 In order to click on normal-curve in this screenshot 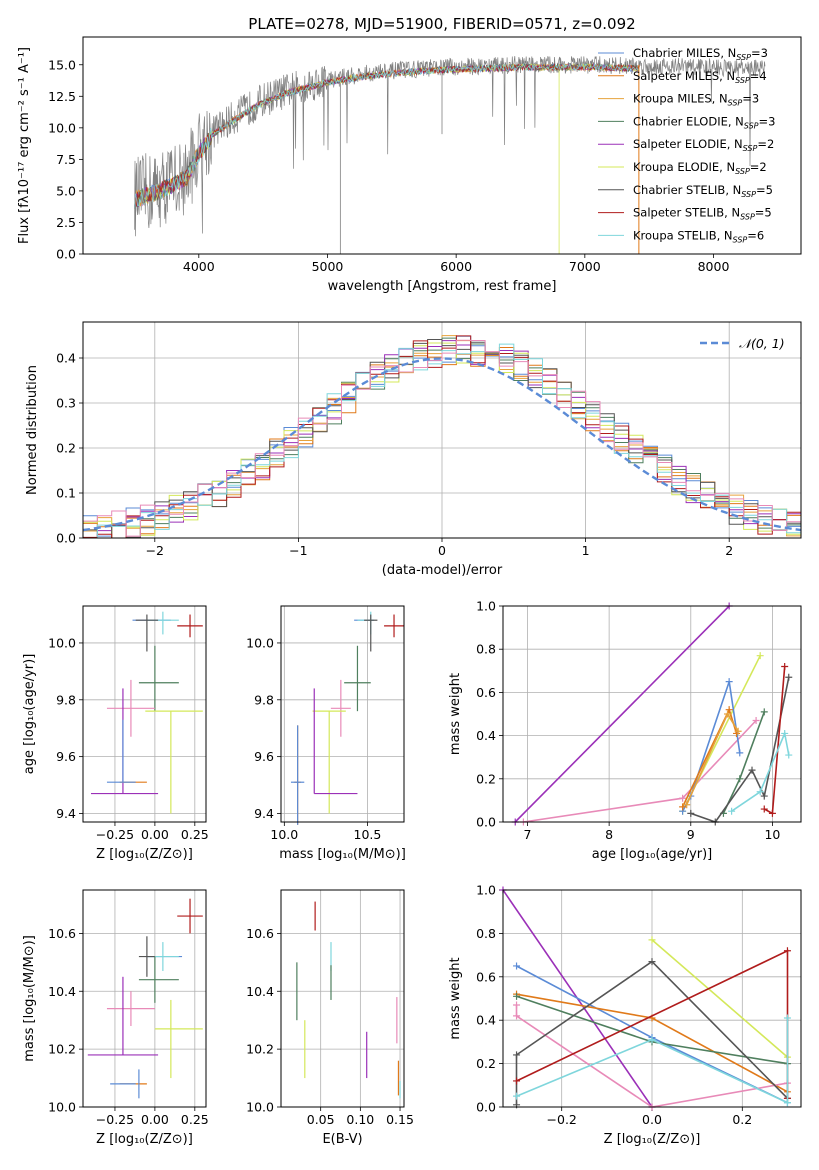, I will do `click(442, 444)`.